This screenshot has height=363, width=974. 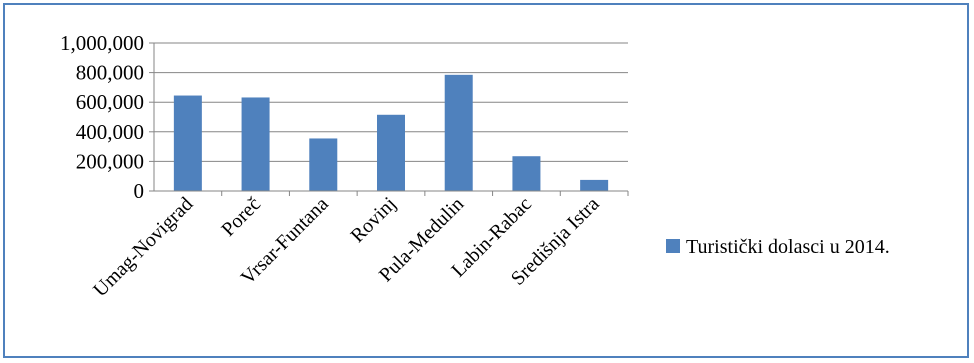 I want to click on y-tick-label: 400,000, so click(x=110, y=132).